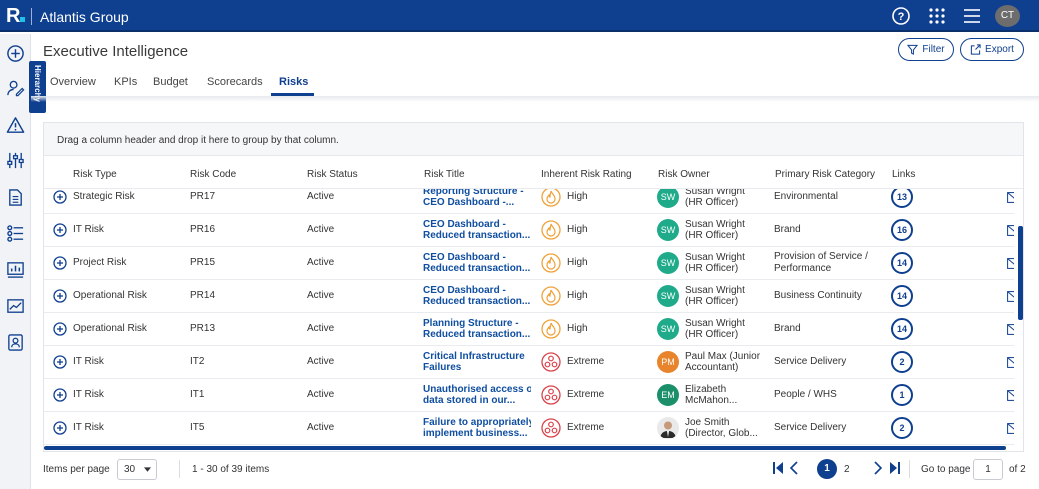 The width and height of the screenshot is (1039, 489). What do you see at coordinates (1007, 16) in the screenshot?
I see `user-avatar: CT` at bounding box center [1007, 16].